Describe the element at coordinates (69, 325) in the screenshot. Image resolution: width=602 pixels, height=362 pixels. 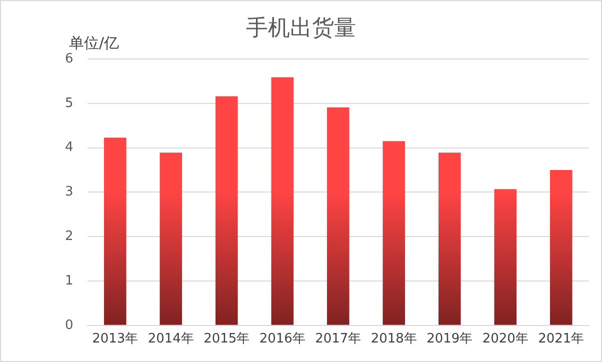
I see `y-tick-label: 0` at that location.